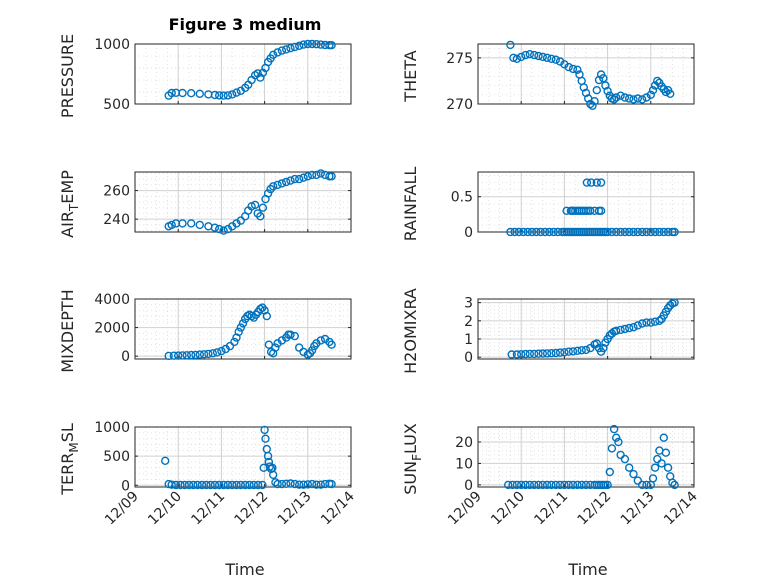  I want to click on y-axis-label-h2omixra: H2OMIXRA, so click(410, 331).